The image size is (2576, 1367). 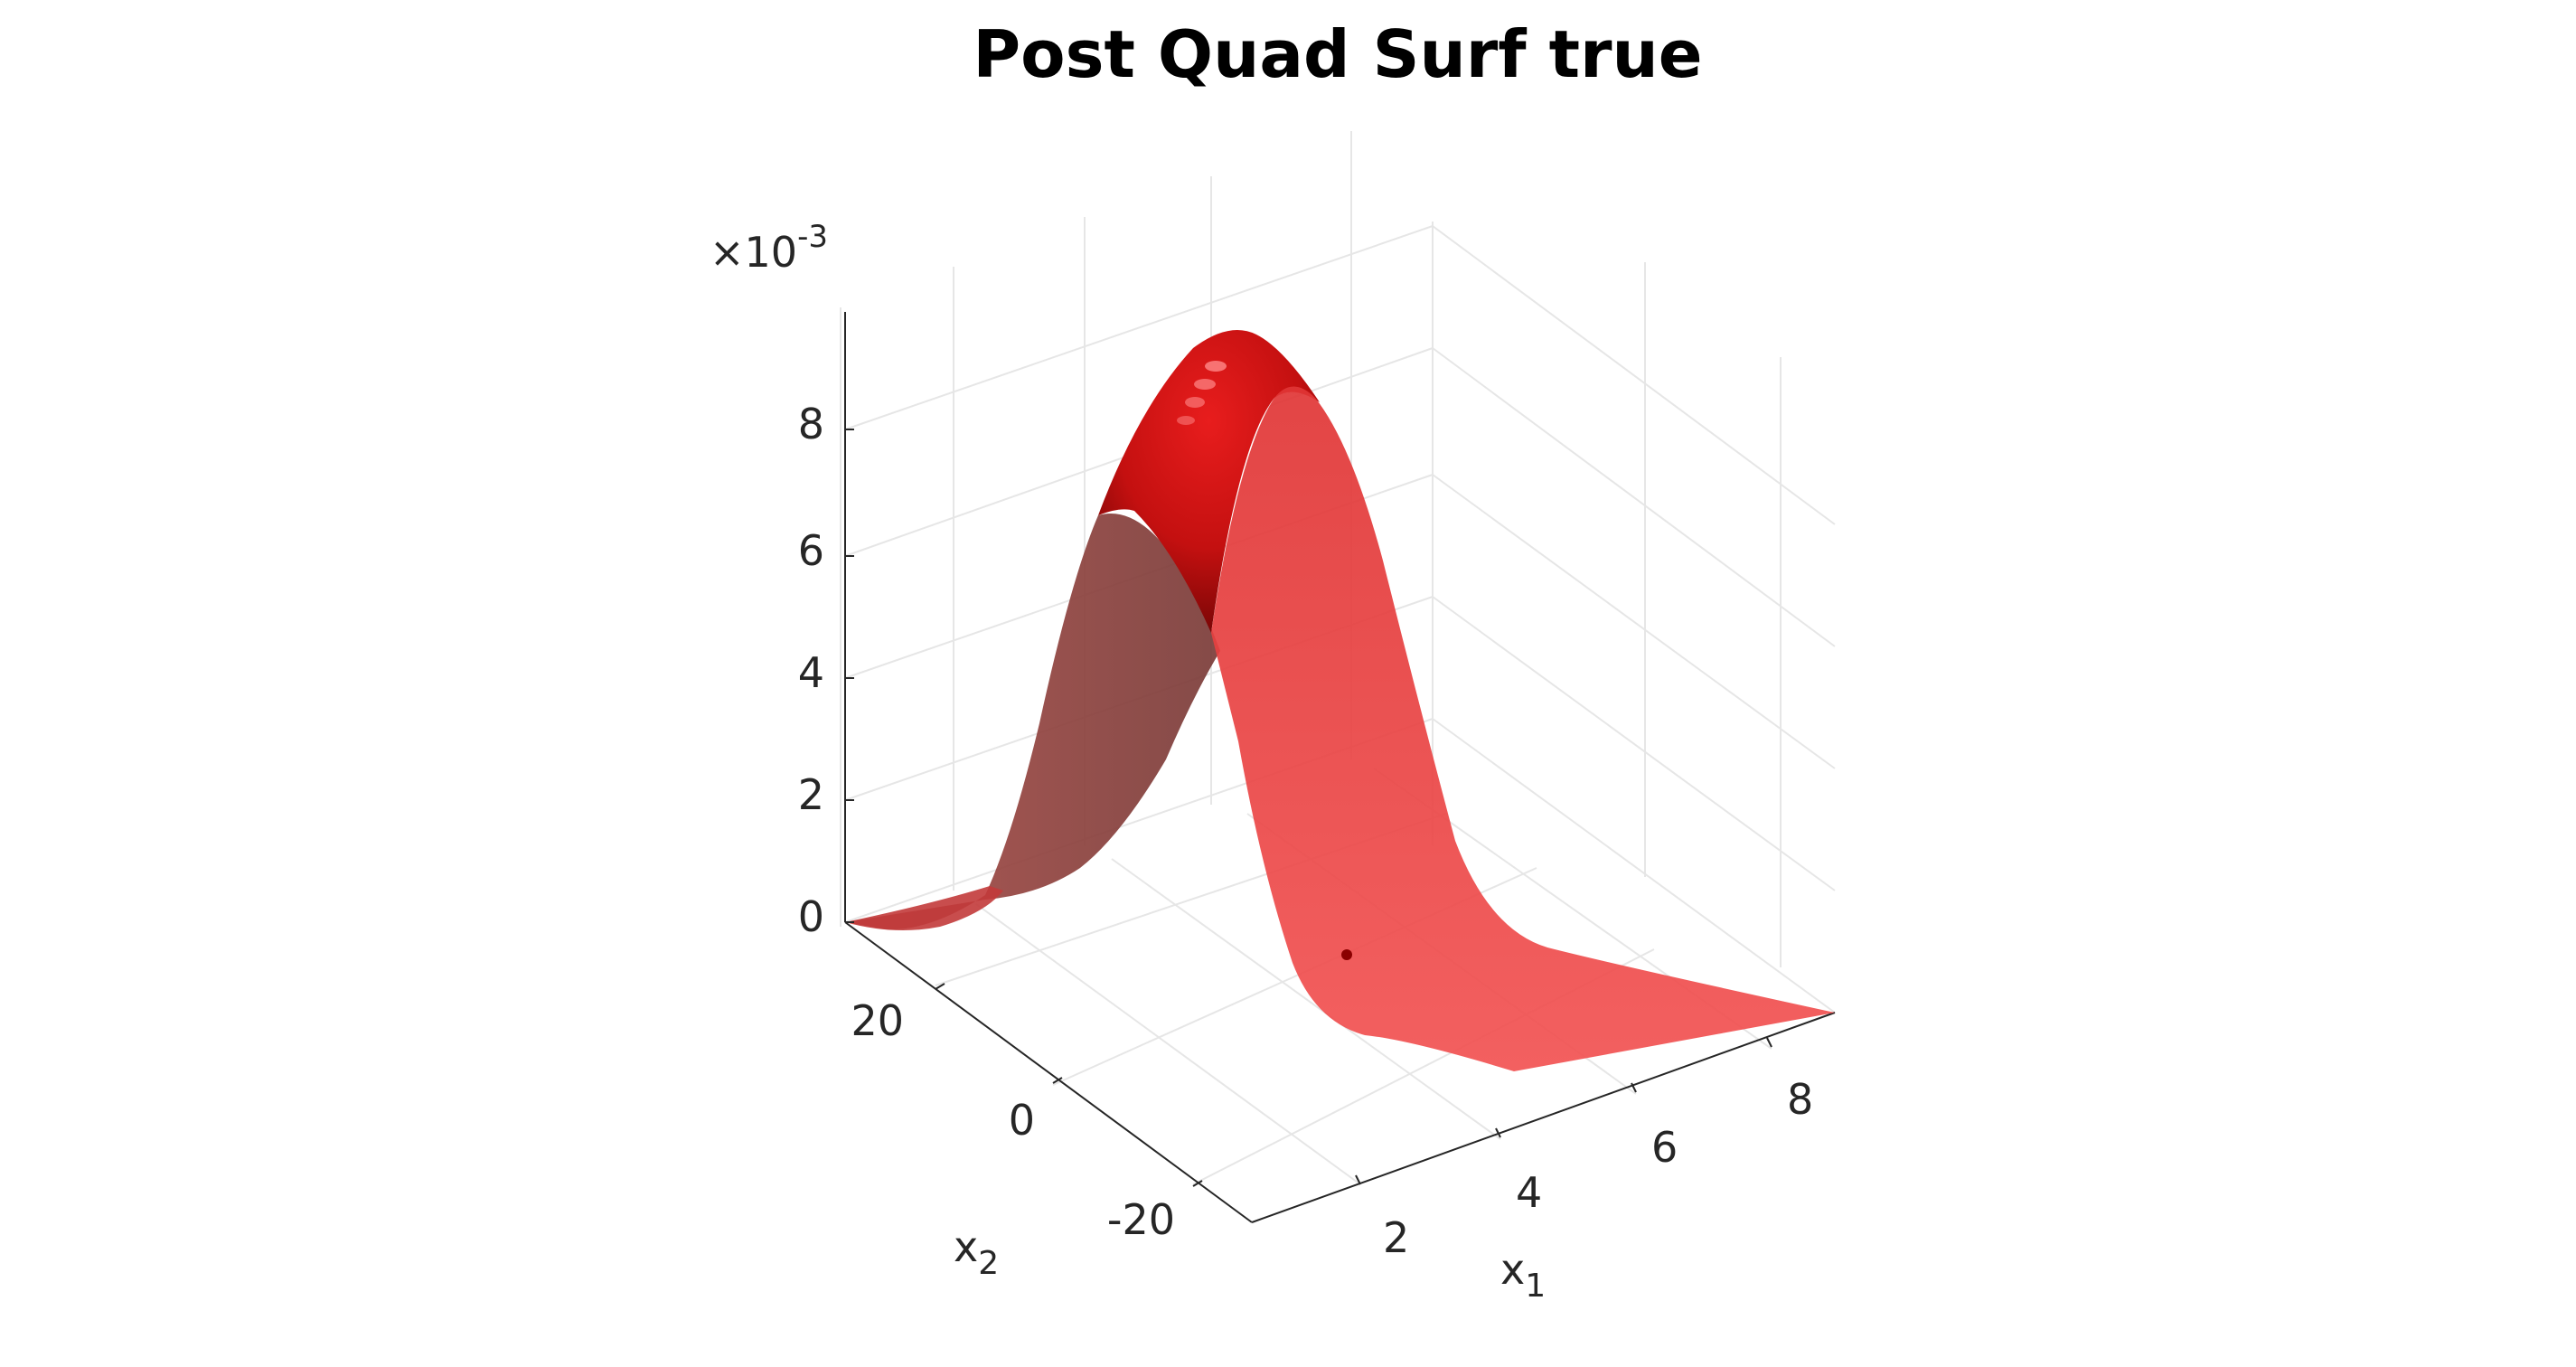 I want to click on z-tick-label: 4, so click(x=811, y=672).